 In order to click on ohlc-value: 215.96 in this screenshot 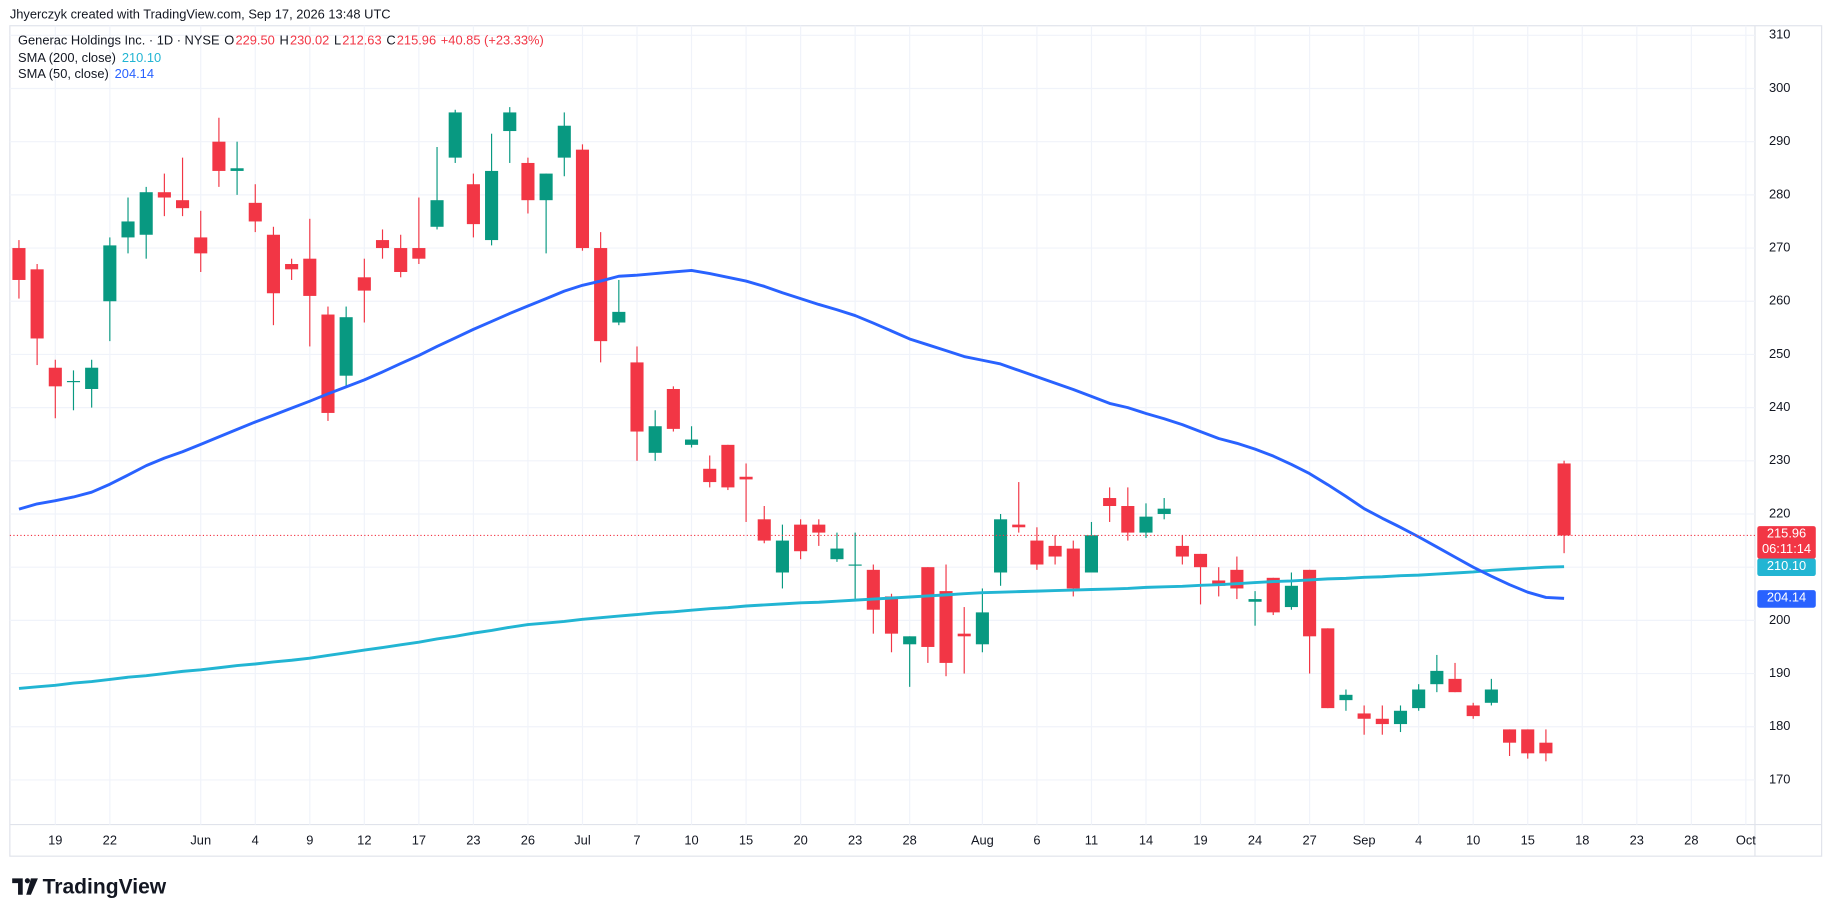, I will do `click(416, 39)`.